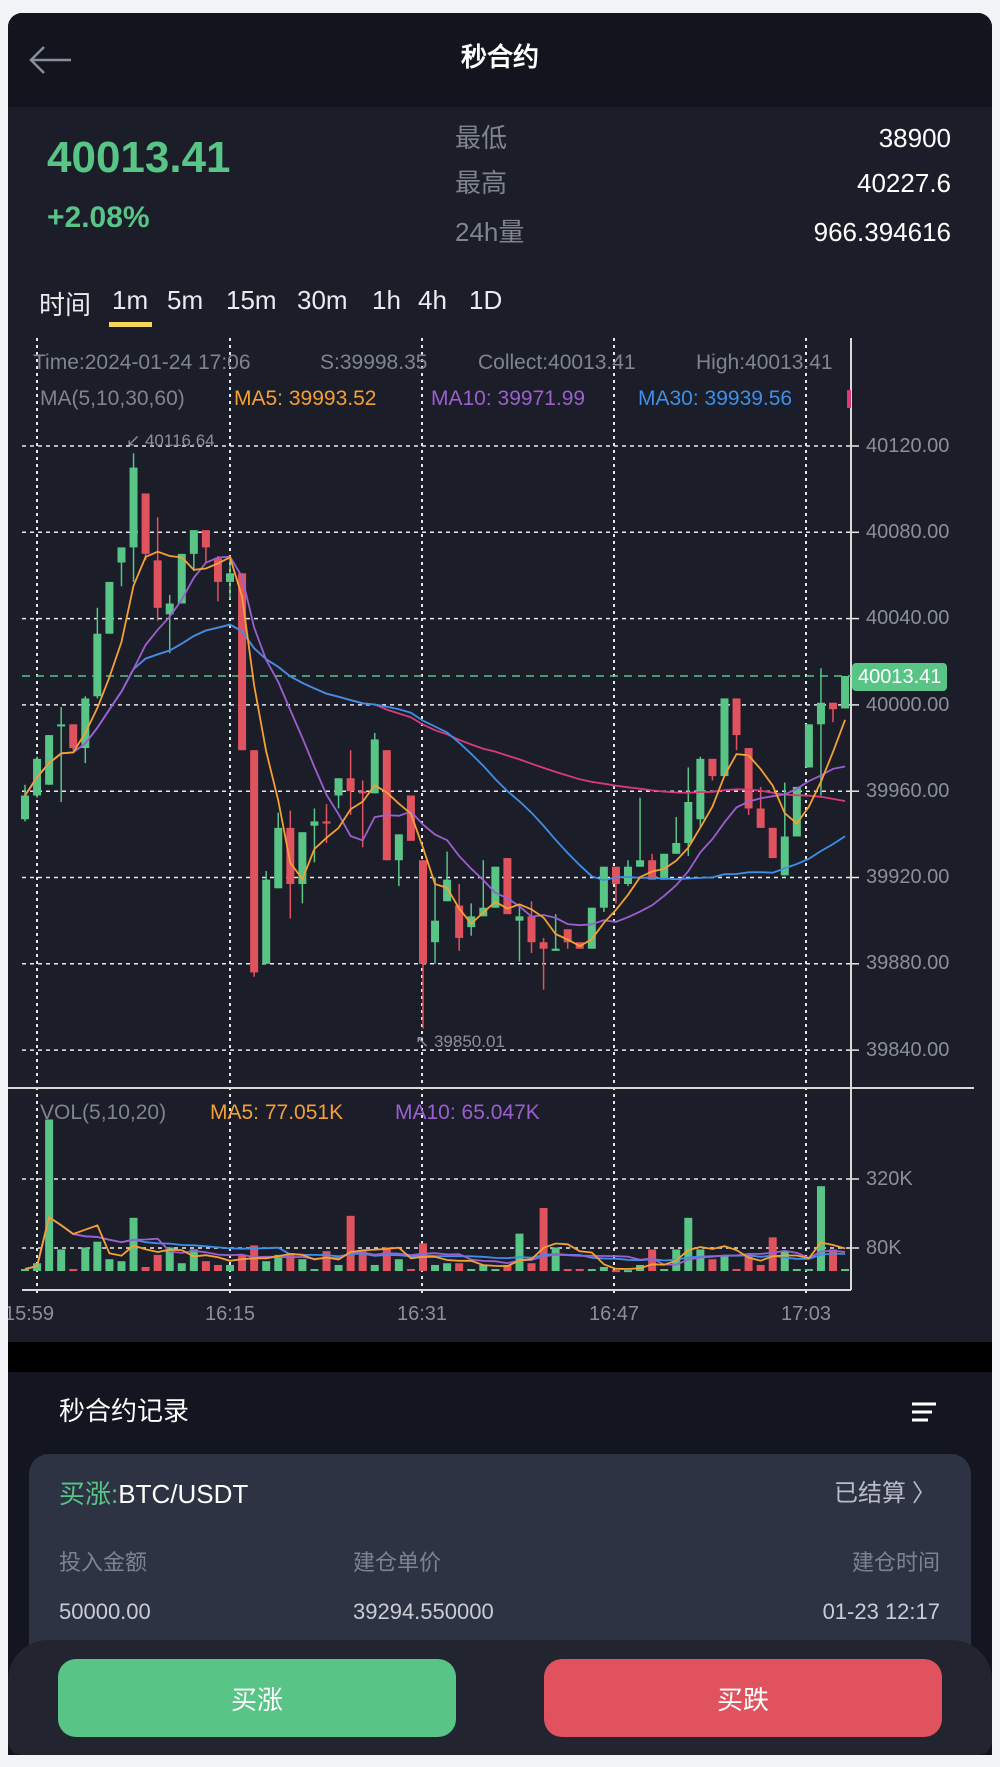  Describe the element at coordinates (31, 1314) in the screenshot. I see `time-tick: 15:59` at that location.